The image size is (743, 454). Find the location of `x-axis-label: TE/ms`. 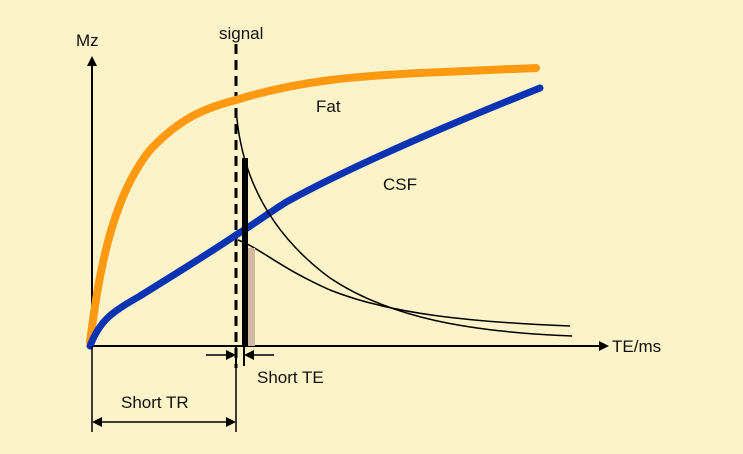

x-axis-label: TE/ms is located at coordinates (636, 346).